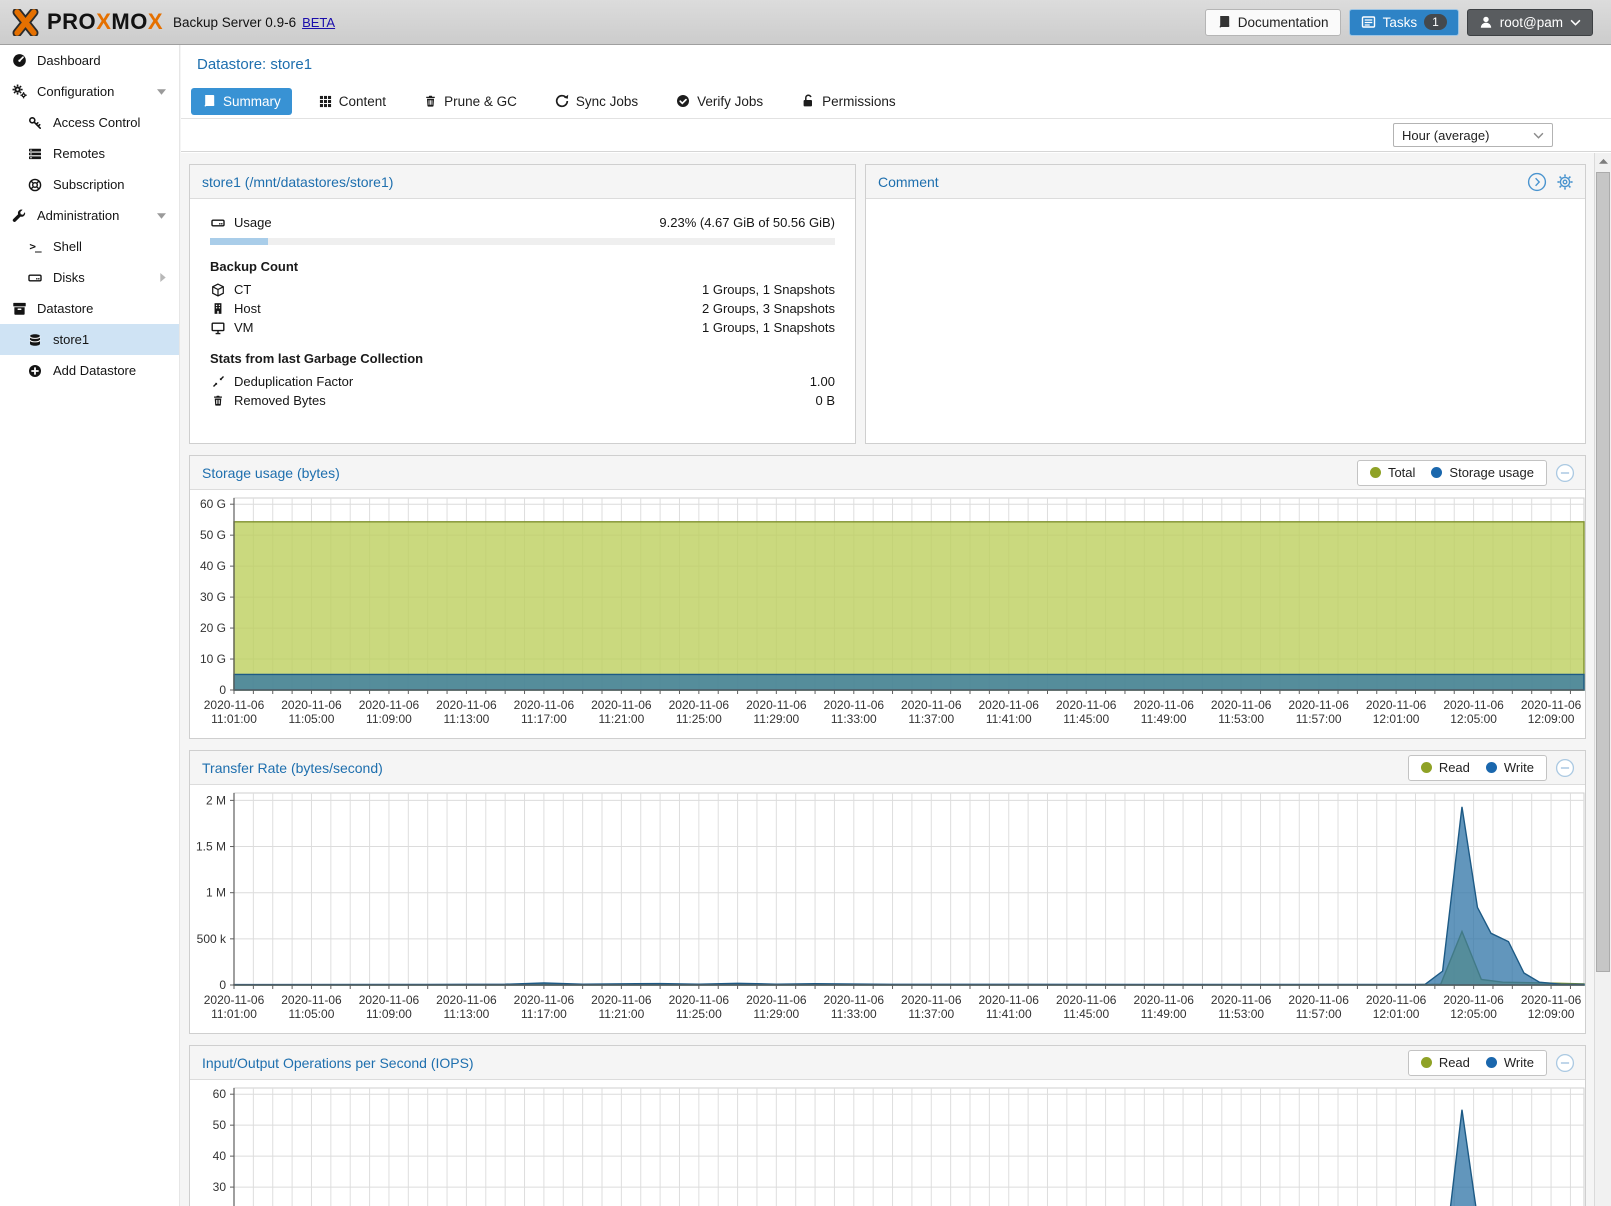 The height and width of the screenshot is (1206, 1611). I want to click on dashboard-icon, so click(19, 60).